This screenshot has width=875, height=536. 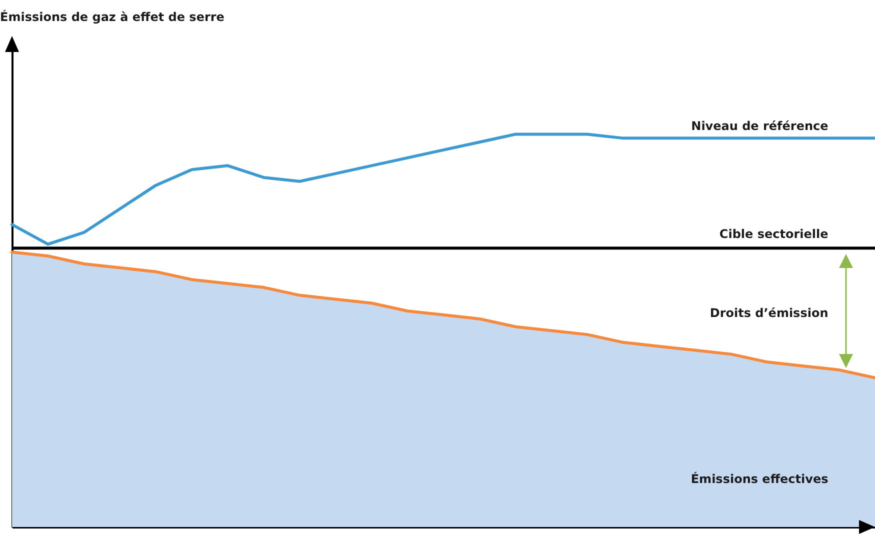 What do you see at coordinates (759, 478) in the screenshot?
I see `series-label: Émissions effectives` at bounding box center [759, 478].